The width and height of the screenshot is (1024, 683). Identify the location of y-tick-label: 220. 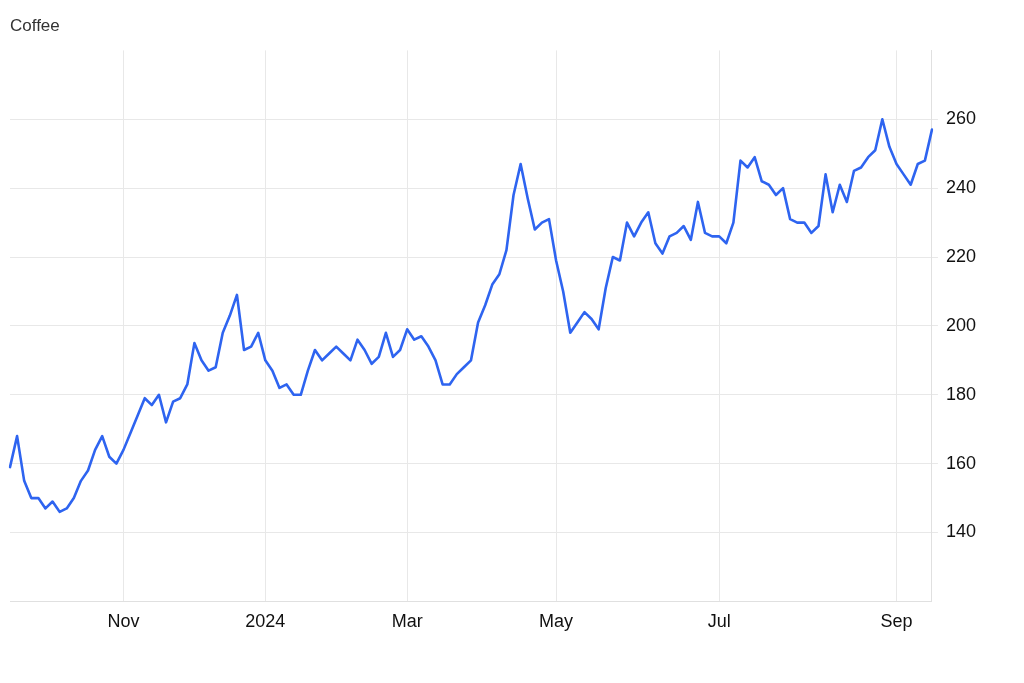
(961, 255).